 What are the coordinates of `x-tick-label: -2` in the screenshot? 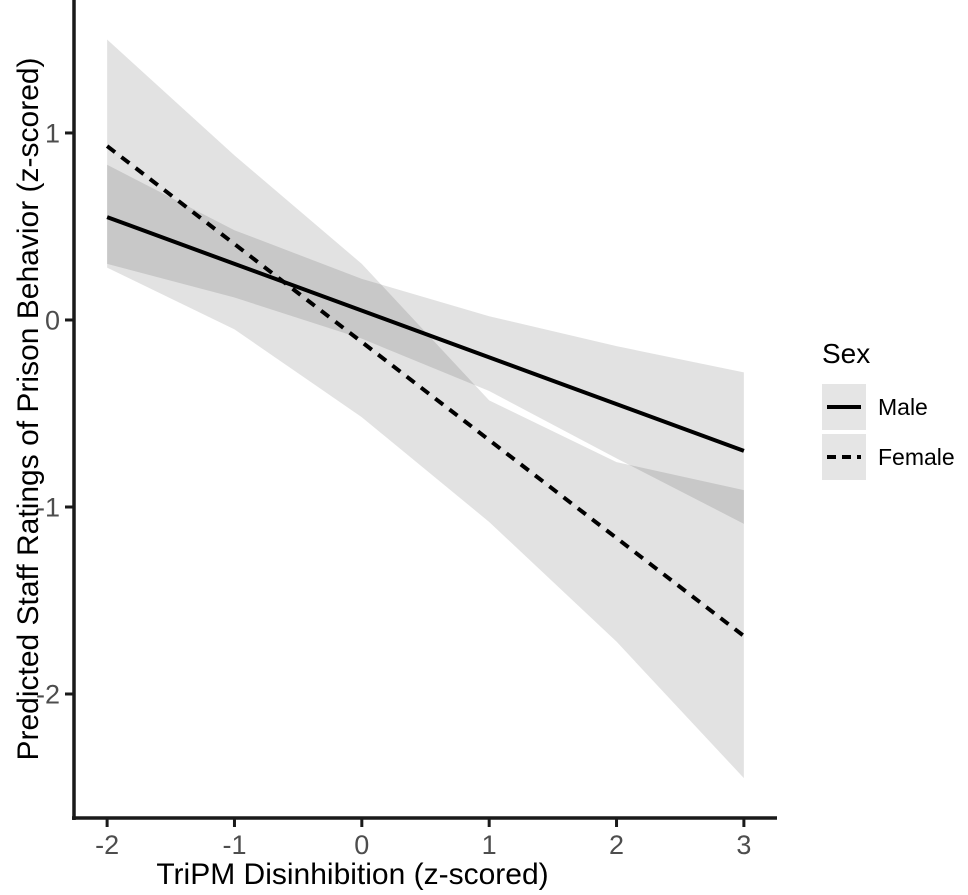 It's located at (107, 845).